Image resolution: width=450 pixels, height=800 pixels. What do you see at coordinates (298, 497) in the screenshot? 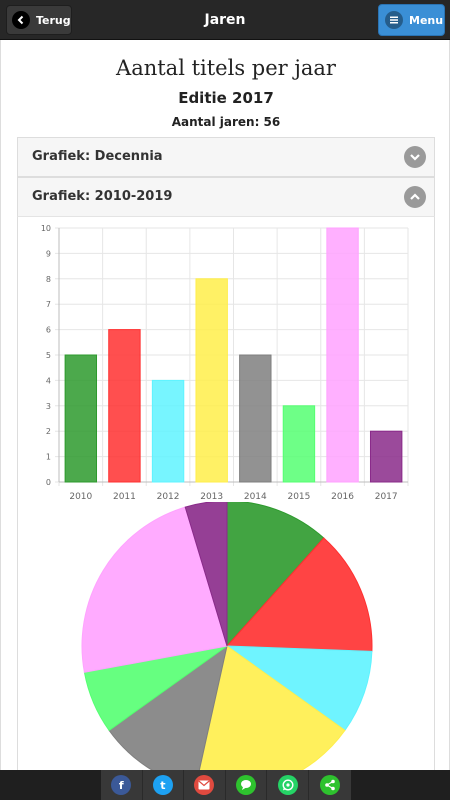
I see `x-tick-label: 2015` at bounding box center [298, 497].